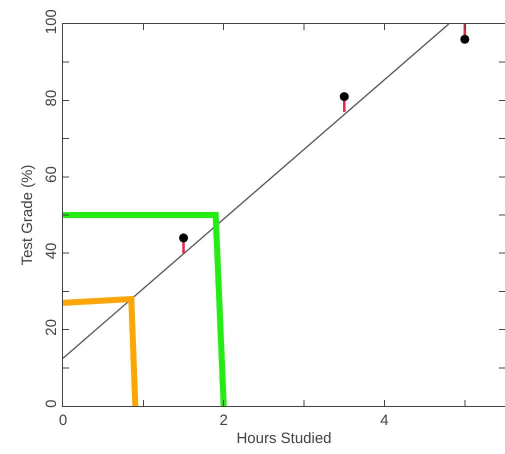 The image size is (505, 454). What do you see at coordinates (51, 174) in the screenshot?
I see `y-tick-label: 60` at bounding box center [51, 174].